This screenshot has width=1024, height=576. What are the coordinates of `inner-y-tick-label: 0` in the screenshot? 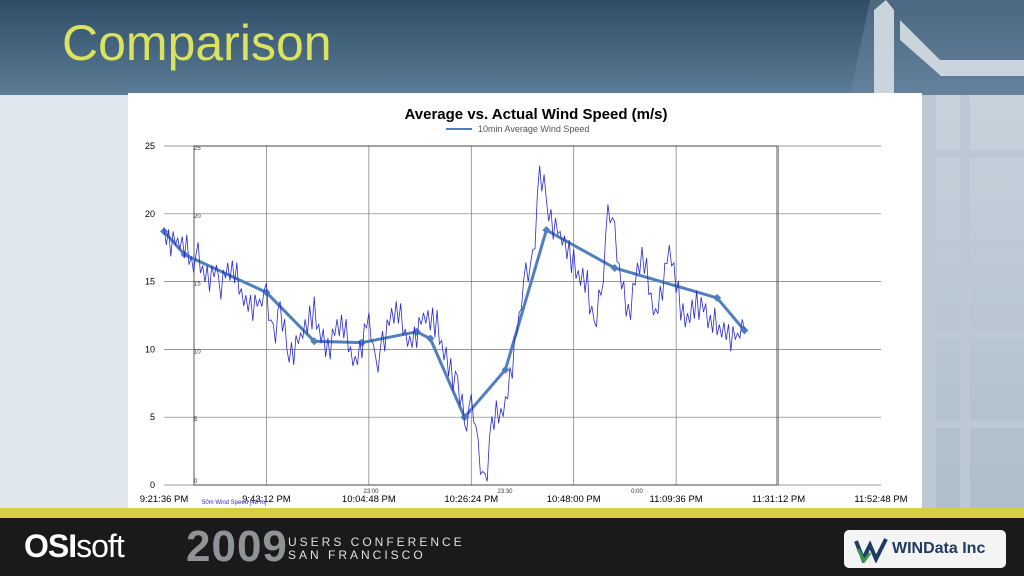 It's located at (196, 482).